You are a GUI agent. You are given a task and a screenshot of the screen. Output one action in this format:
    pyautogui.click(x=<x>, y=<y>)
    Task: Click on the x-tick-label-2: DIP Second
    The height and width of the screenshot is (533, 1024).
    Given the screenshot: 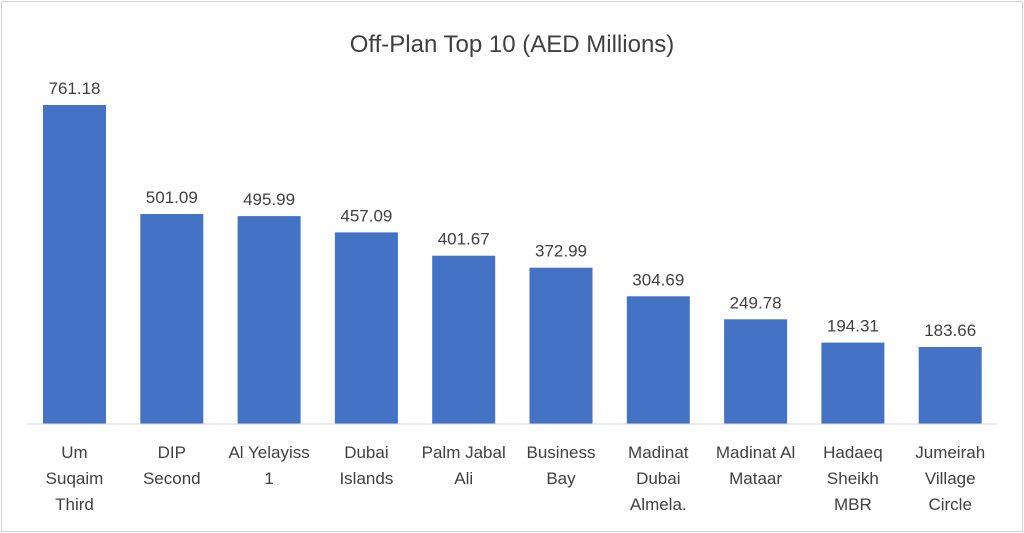 What is the action you would take?
    pyautogui.click(x=172, y=465)
    